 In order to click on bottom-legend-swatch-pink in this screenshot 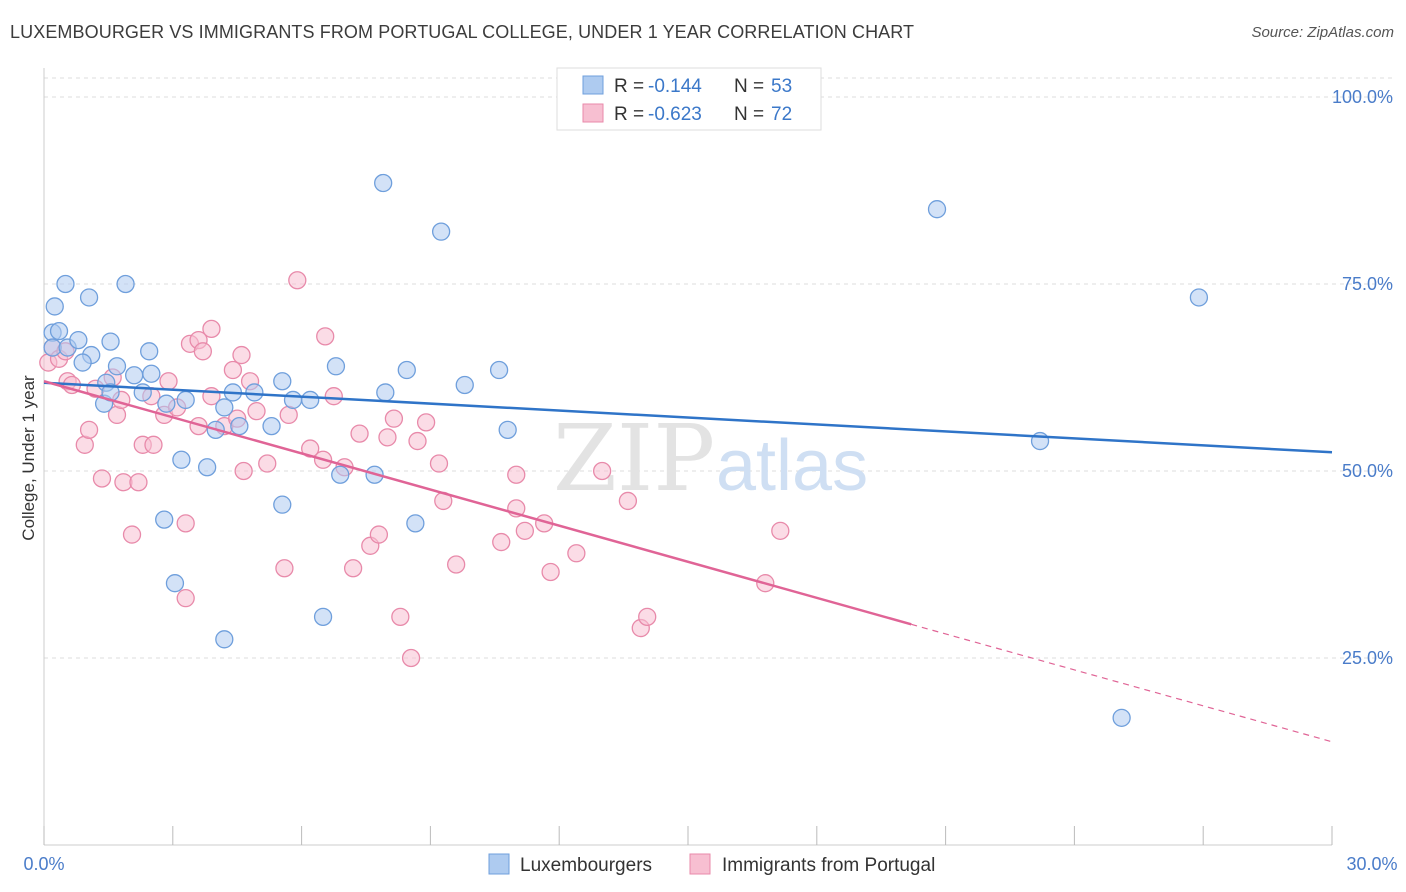, I will do `click(700, 864)`.